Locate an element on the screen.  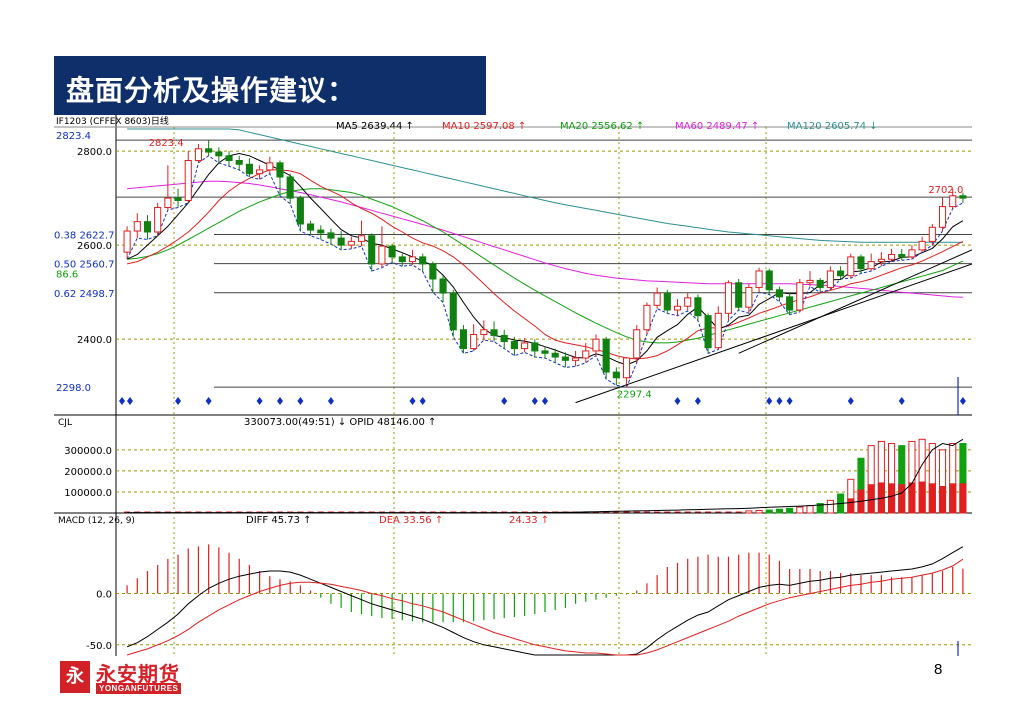
macd-series is located at coordinates (545, 600).